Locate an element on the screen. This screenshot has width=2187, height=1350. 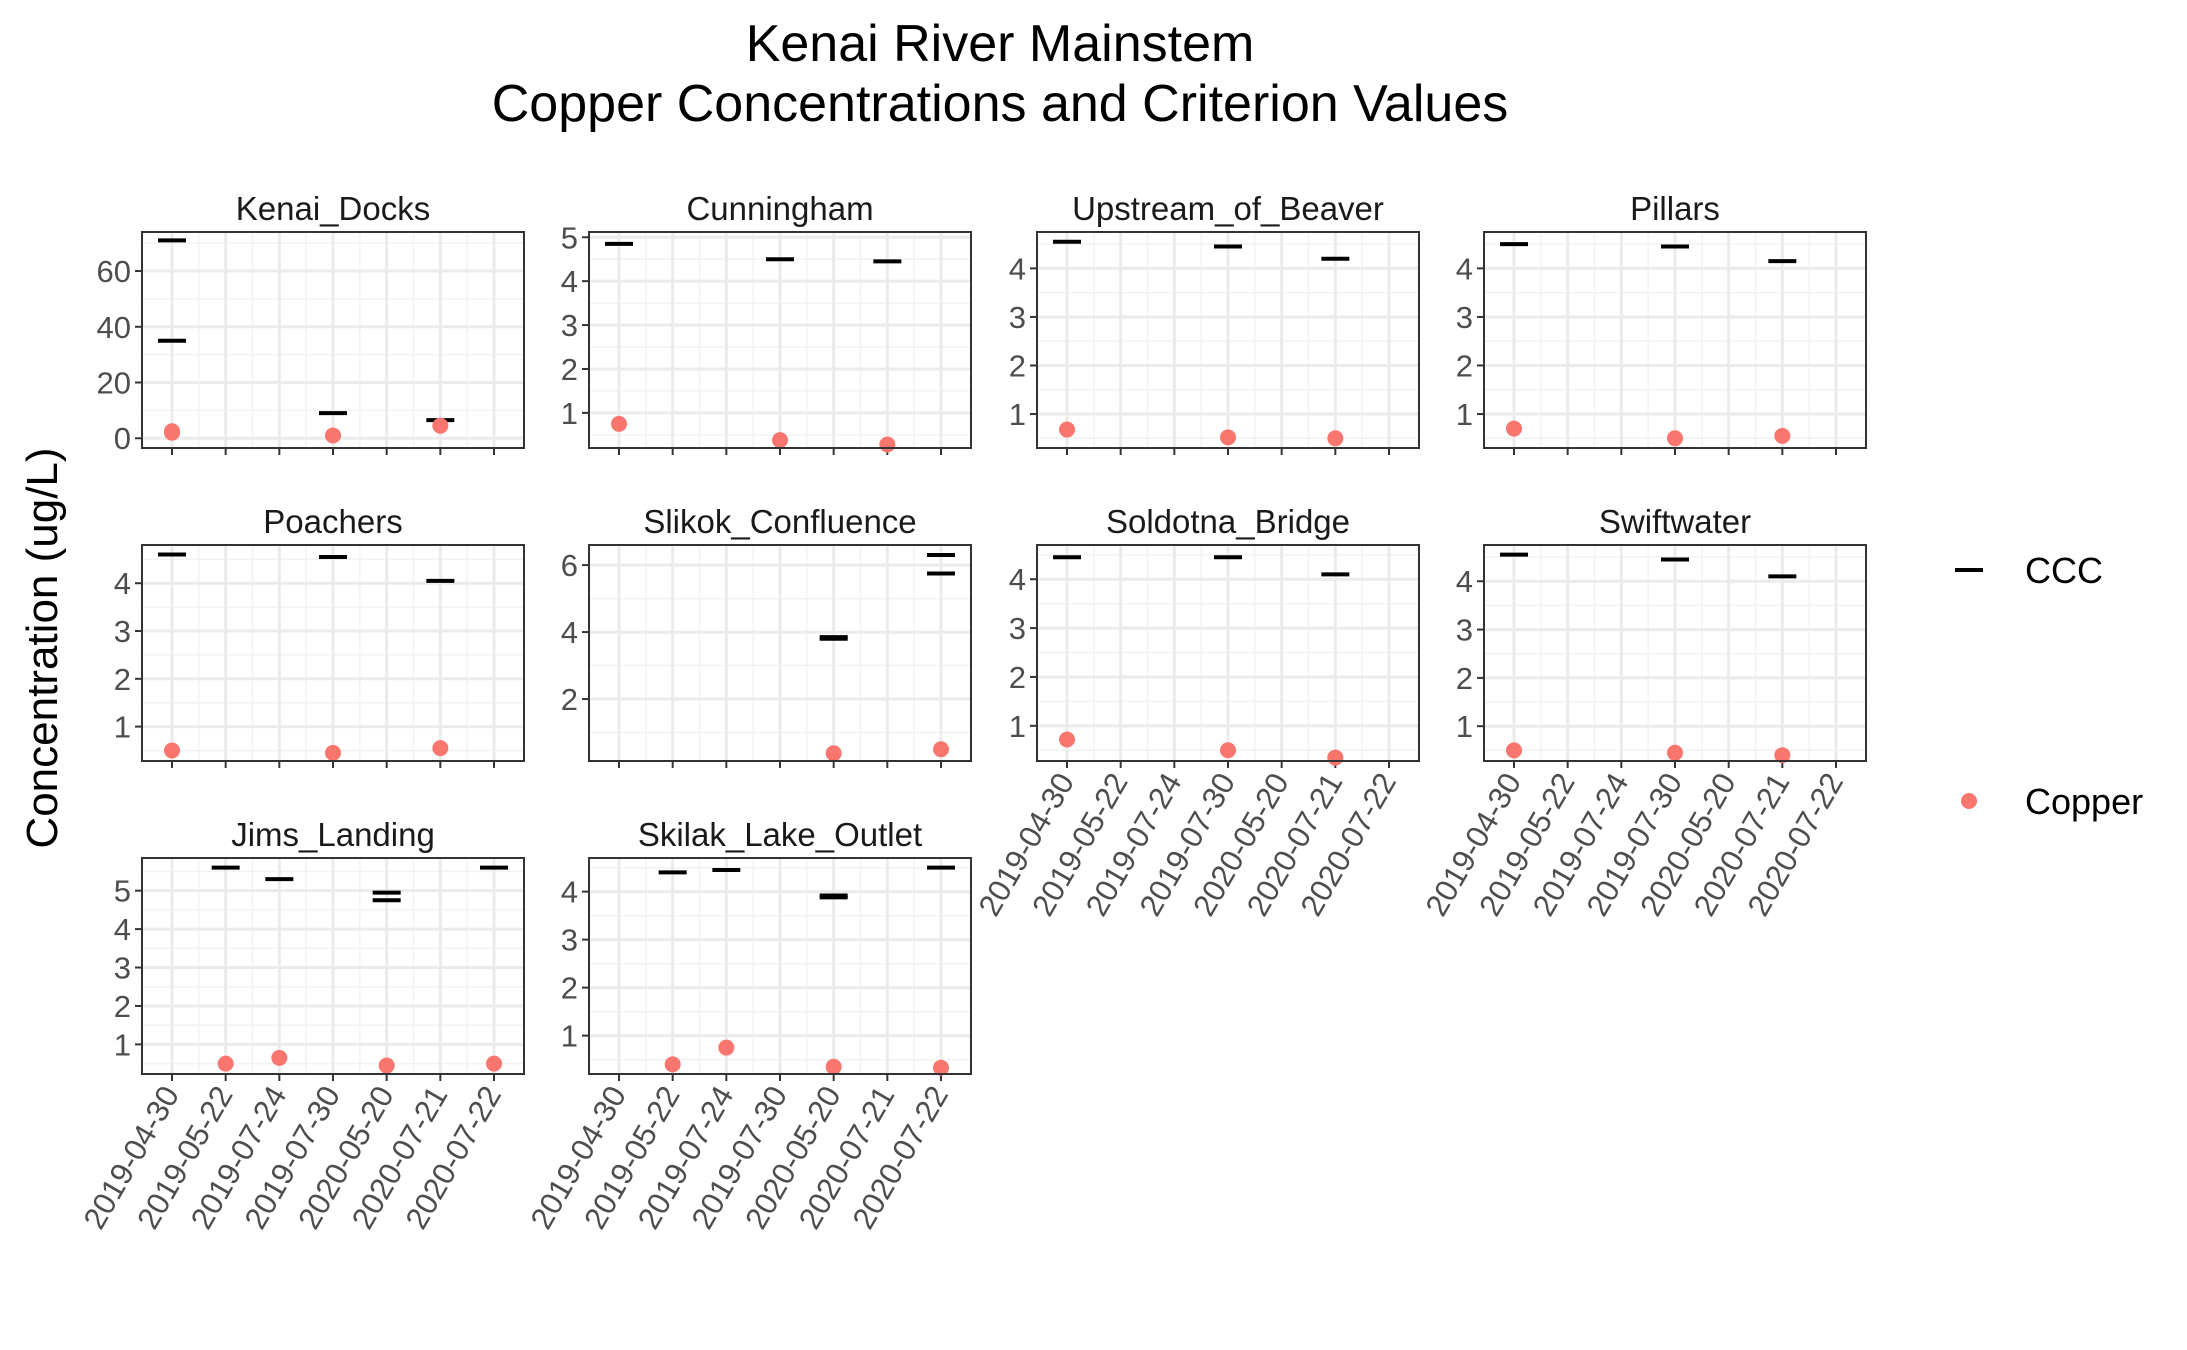
facet-title: Soldotna_Bridge is located at coordinates (1228, 521).